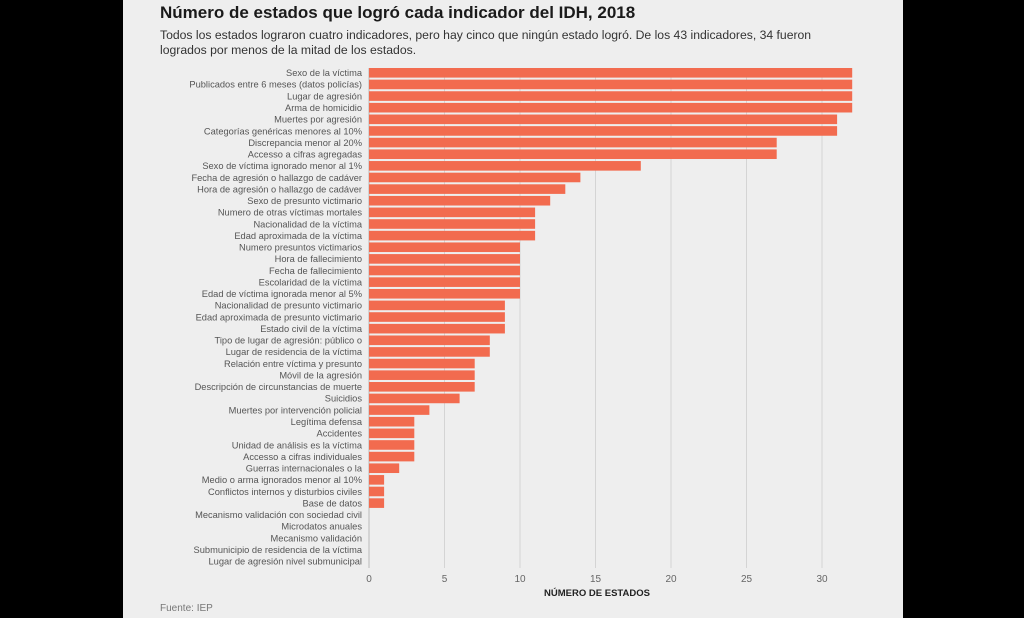 Image resolution: width=1024 pixels, height=618 pixels. Describe the element at coordinates (311, 282) in the screenshot. I see `category-label: Escolaridad de la víctima` at that location.